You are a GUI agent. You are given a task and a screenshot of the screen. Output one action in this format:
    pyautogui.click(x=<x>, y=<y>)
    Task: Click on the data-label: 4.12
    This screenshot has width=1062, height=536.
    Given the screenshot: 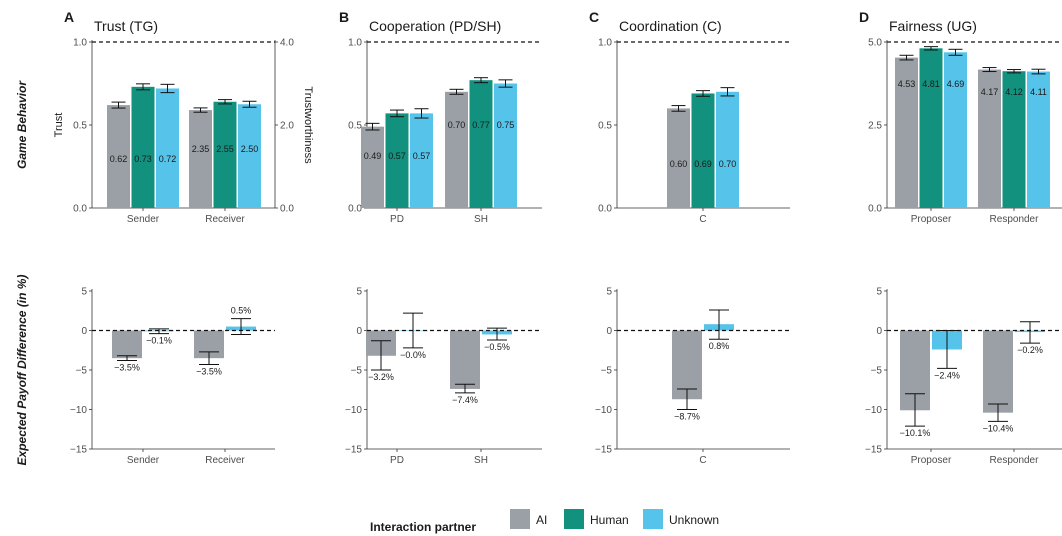 What is the action you would take?
    pyautogui.click(x=1014, y=92)
    